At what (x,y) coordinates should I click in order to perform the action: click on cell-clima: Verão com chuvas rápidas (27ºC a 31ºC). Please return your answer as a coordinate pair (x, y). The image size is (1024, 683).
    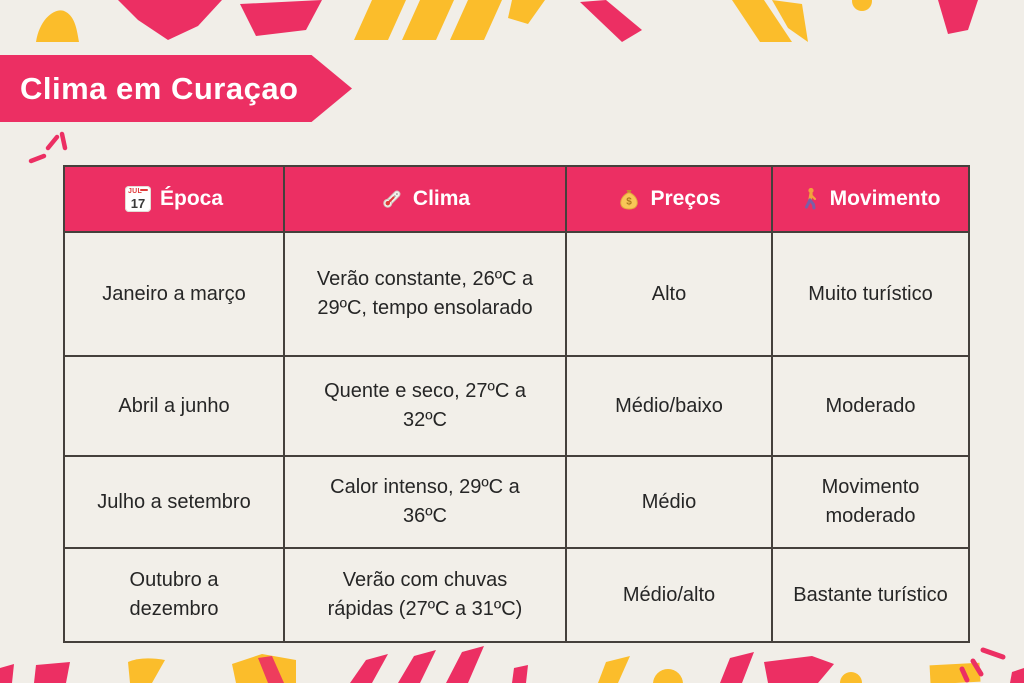
    Looking at the image, I should click on (425, 595).